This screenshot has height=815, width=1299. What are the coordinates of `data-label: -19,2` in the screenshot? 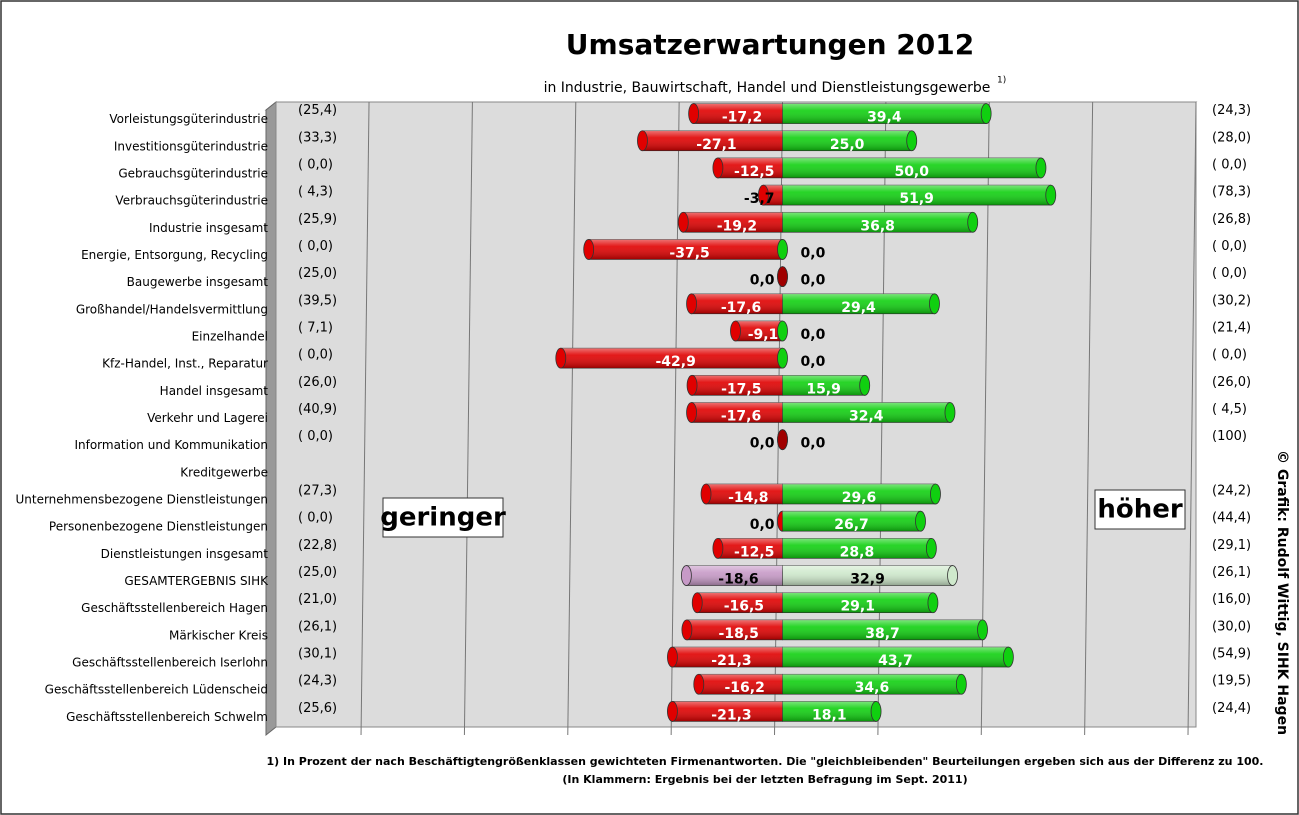 It's located at (737, 226).